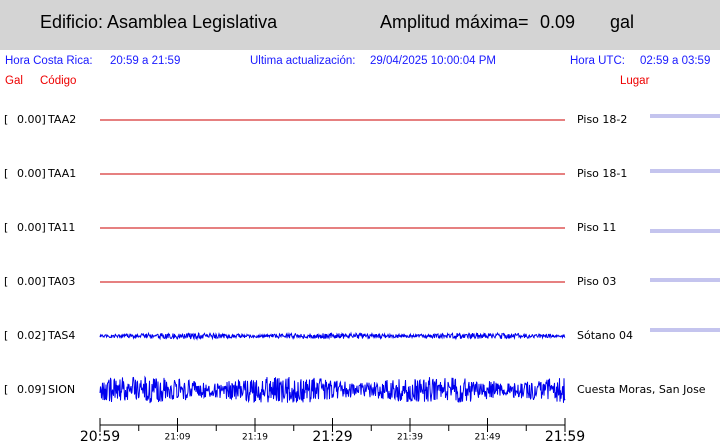 The width and height of the screenshot is (720, 443). What do you see at coordinates (14, 81) in the screenshot?
I see `col-gal: Gal` at bounding box center [14, 81].